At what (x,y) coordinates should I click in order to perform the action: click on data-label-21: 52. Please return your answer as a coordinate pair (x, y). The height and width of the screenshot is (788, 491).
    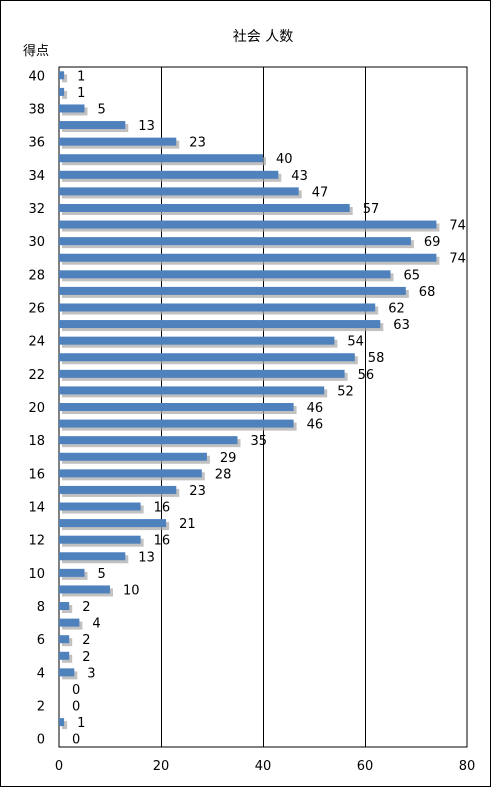
    Looking at the image, I should click on (345, 391).